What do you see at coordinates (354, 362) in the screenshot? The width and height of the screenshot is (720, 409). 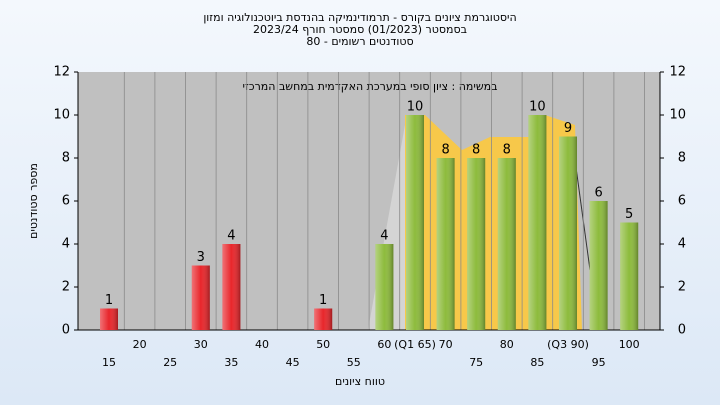 I see `x-tick-label: 55` at bounding box center [354, 362].